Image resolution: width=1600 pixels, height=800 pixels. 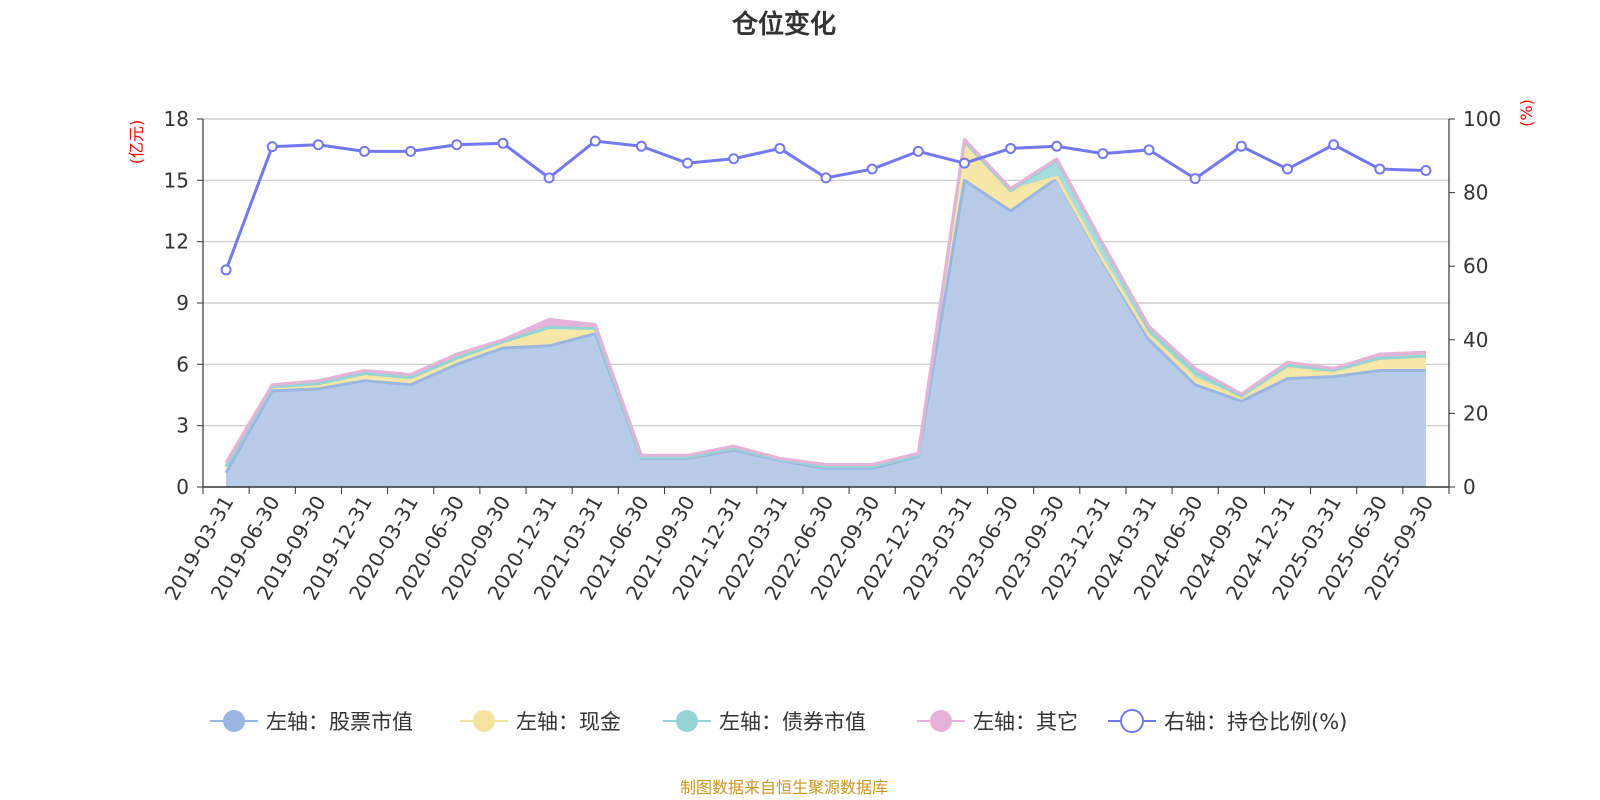 I want to click on legend-label: 左轴：其它, so click(x=1025, y=722).